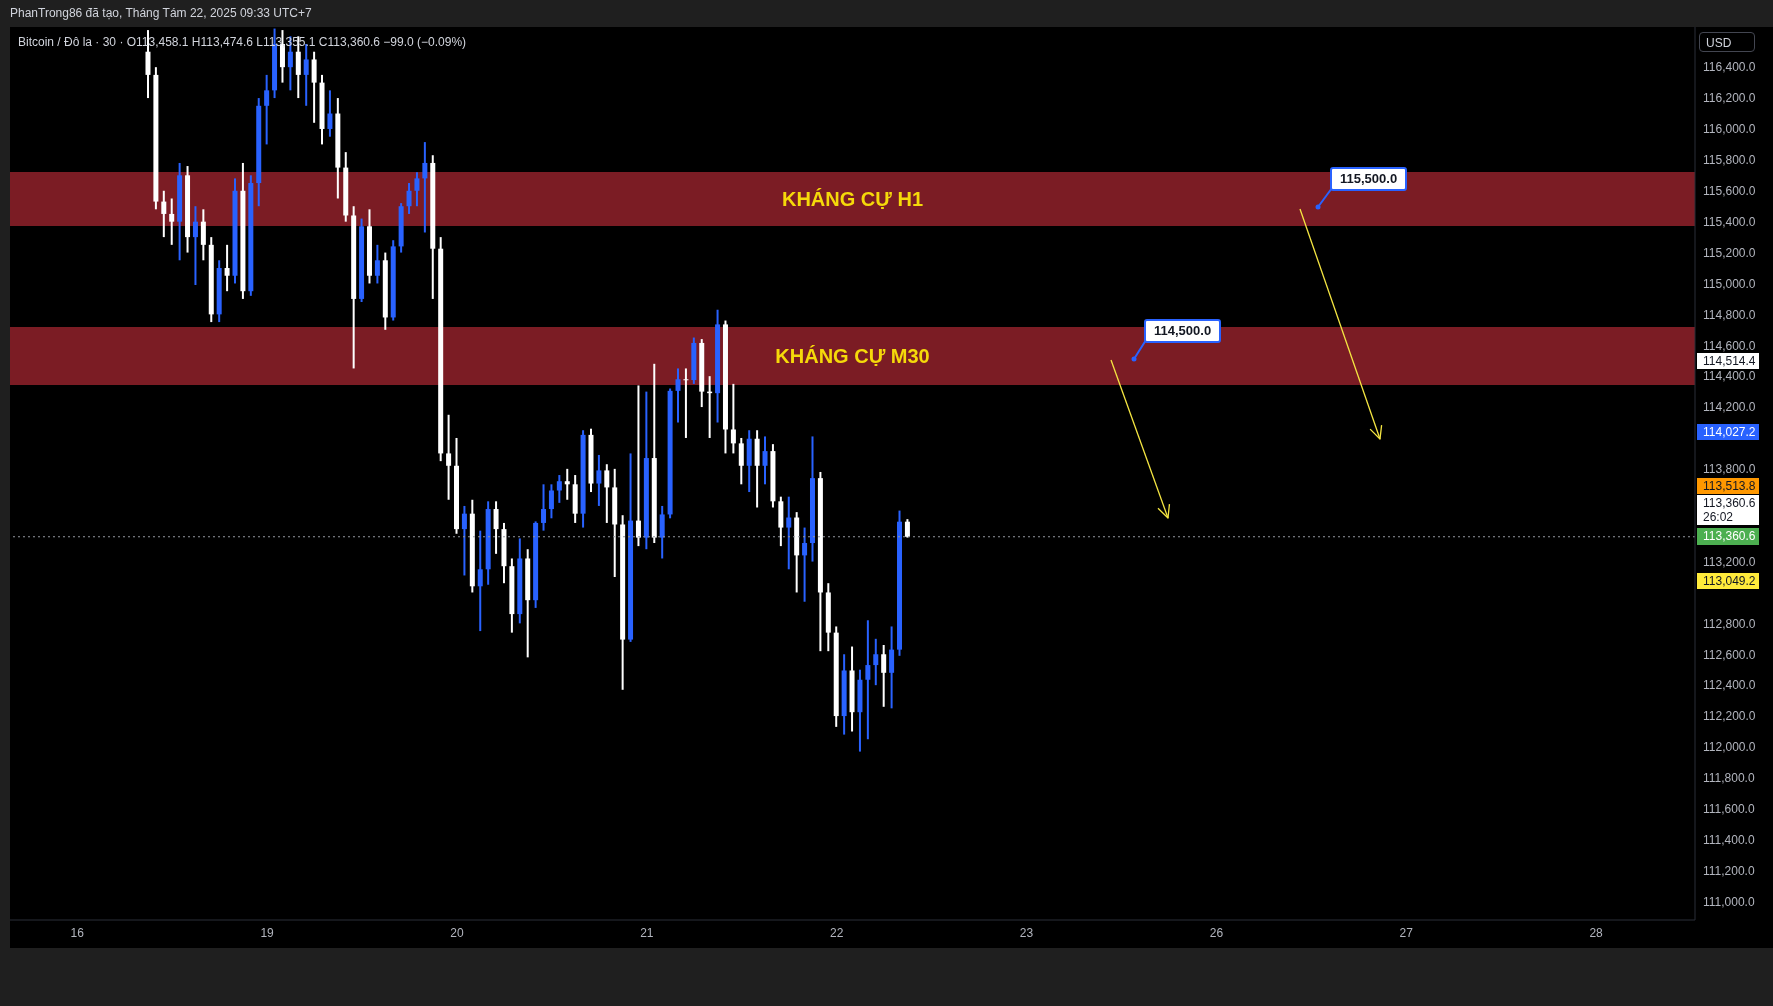 The image size is (1773, 1006). Describe the element at coordinates (1729, 67) in the screenshot. I see `y-tick-label: 116,400.0` at that location.